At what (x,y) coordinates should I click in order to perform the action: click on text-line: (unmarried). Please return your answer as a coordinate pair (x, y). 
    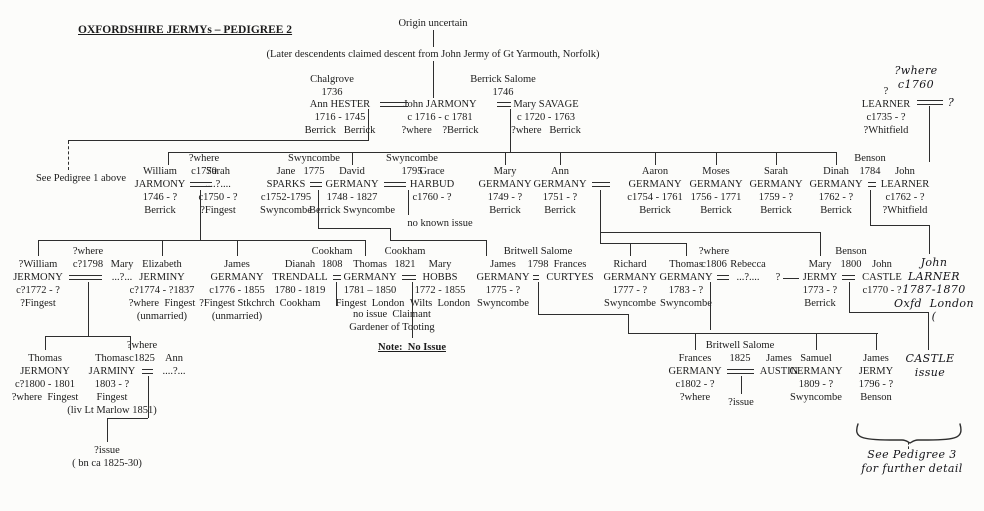
    Looking at the image, I should click on (237, 316).